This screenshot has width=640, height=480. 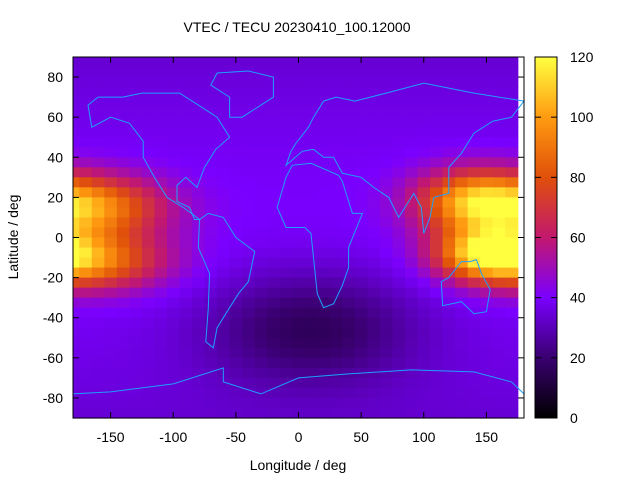 What do you see at coordinates (55, 77) in the screenshot?
I see `y-tick-label: 80` at bounding box center [55, 77].